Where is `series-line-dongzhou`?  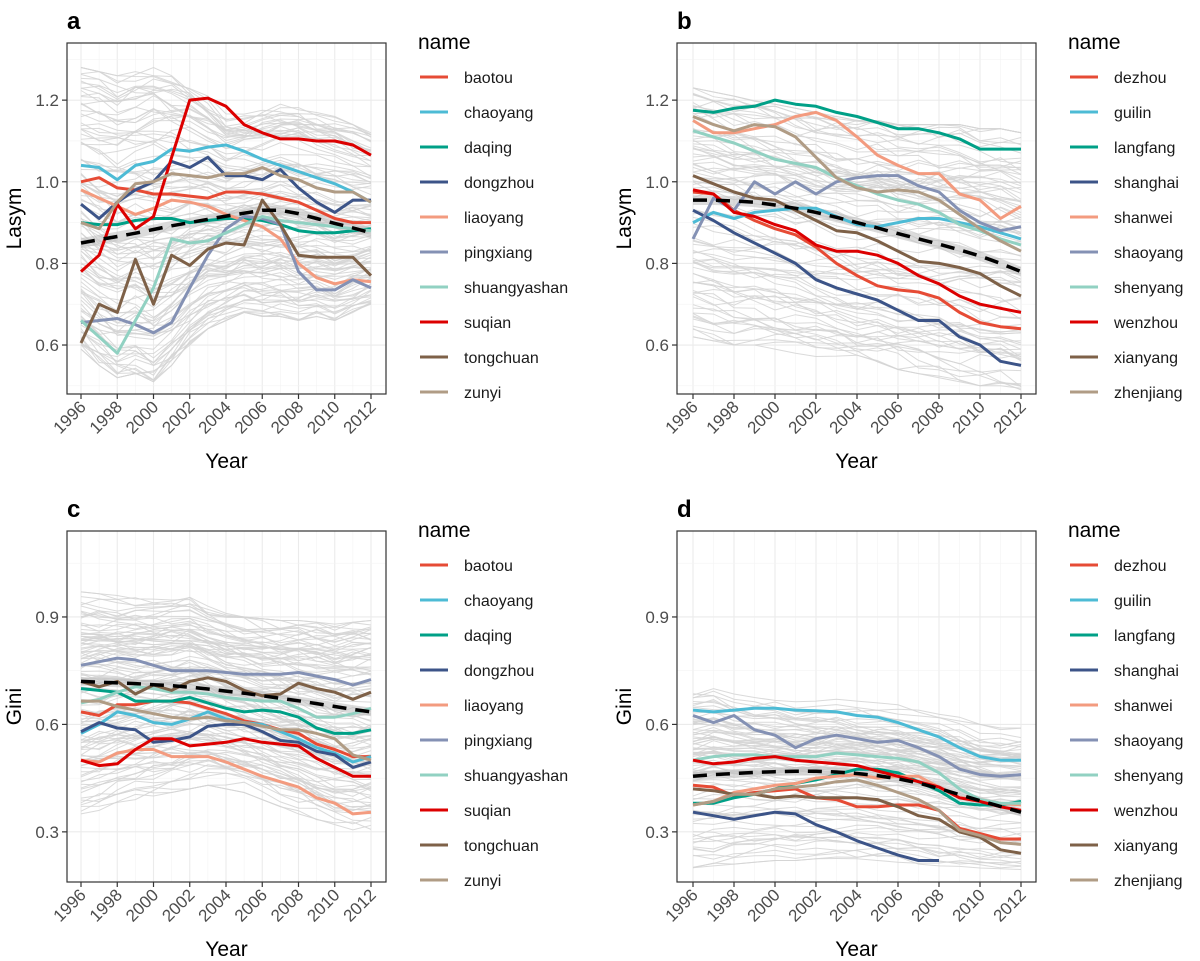 series-line-dongzhou is located at coordinates (225, 187).